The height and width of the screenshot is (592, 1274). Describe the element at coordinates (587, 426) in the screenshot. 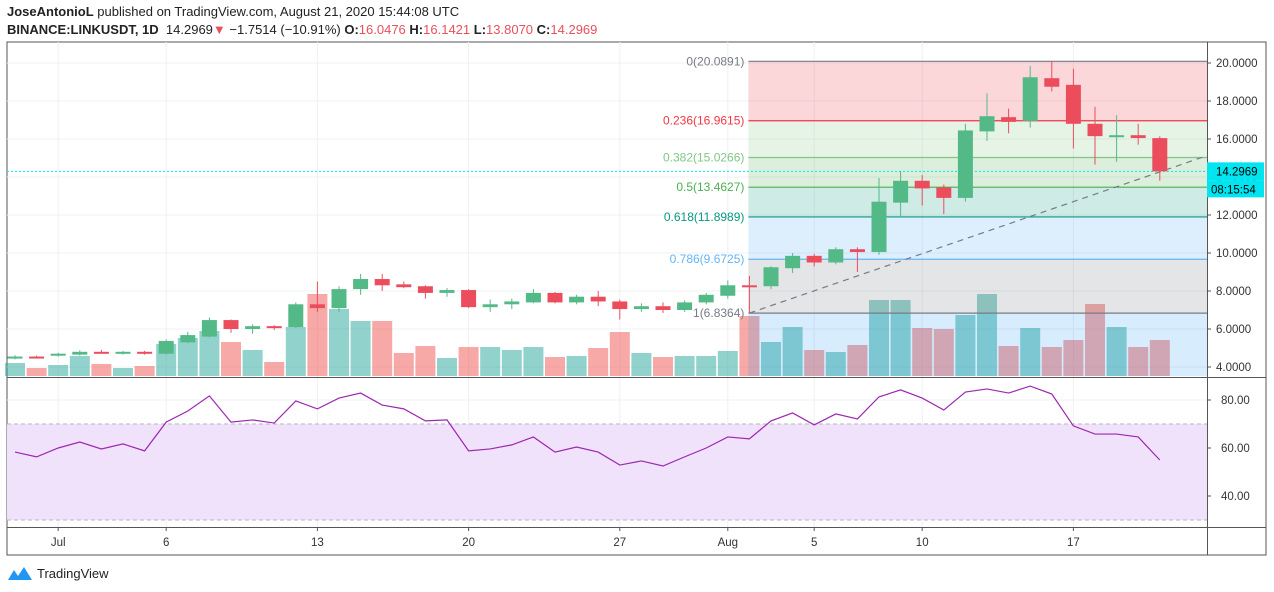

I see `rsi-line` at that location.